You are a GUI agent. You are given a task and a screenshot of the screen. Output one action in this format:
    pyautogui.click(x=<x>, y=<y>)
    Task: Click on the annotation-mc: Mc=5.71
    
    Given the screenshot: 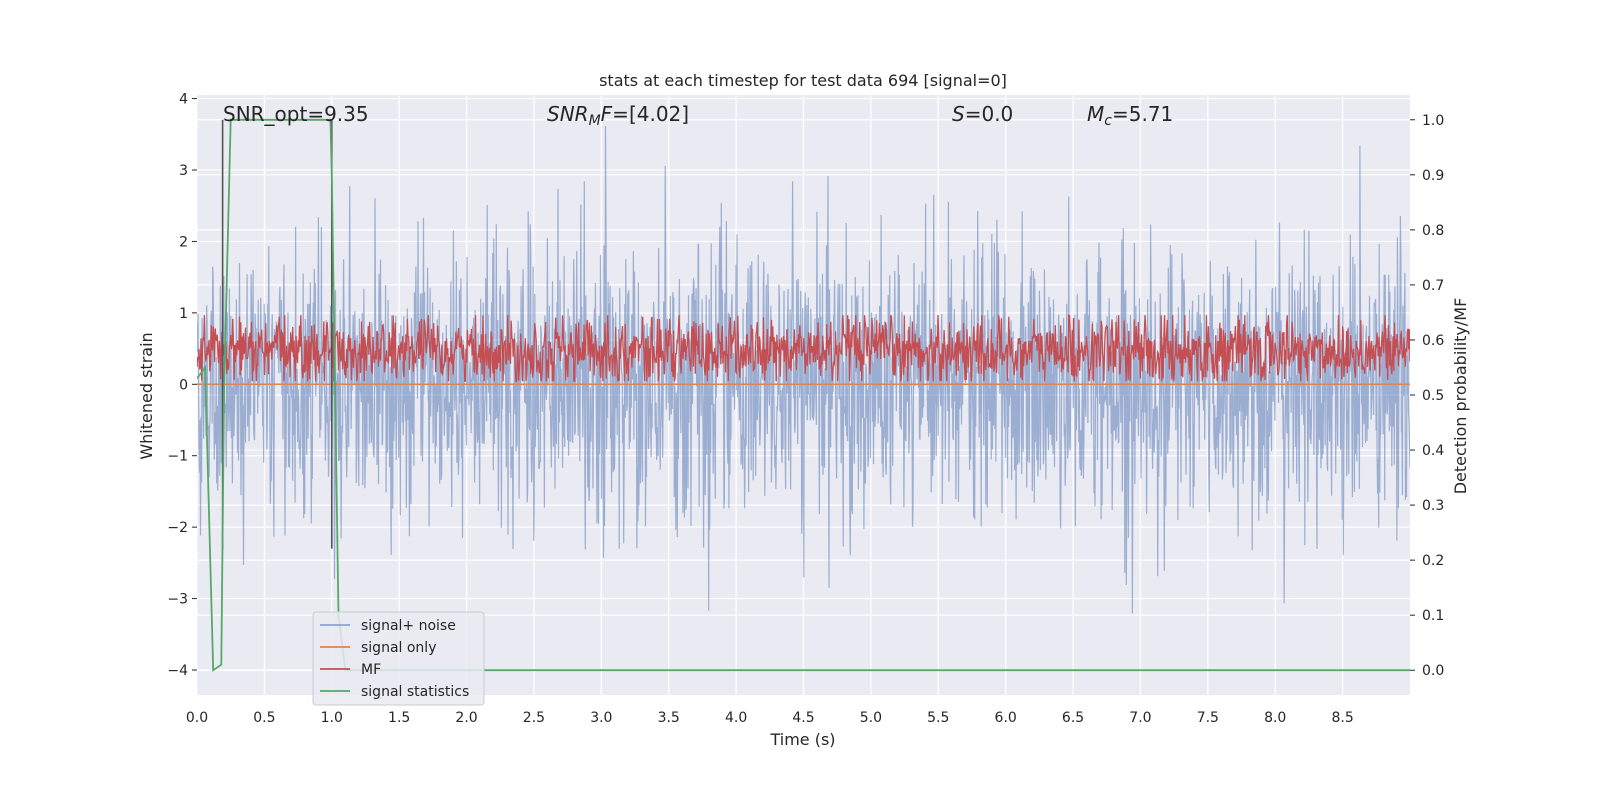 What is the action you would take?
    pyautogui.click(x=1130, y=115)
    